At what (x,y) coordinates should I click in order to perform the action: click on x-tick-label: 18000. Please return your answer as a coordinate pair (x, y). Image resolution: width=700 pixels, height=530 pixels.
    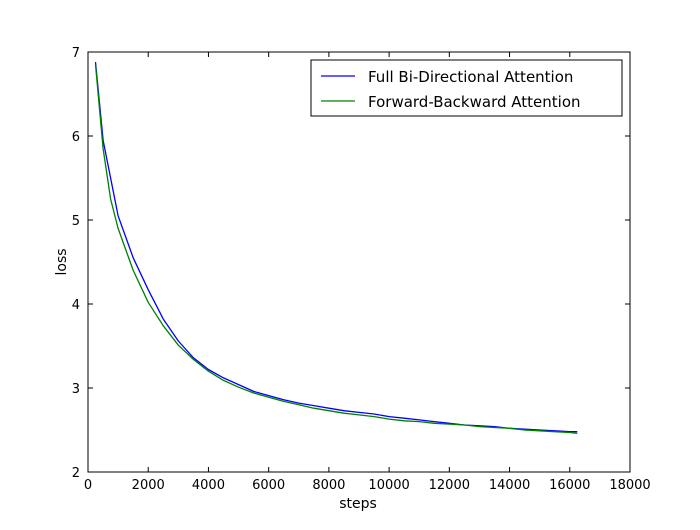
    Looking at the image, I should click on (629, 485).